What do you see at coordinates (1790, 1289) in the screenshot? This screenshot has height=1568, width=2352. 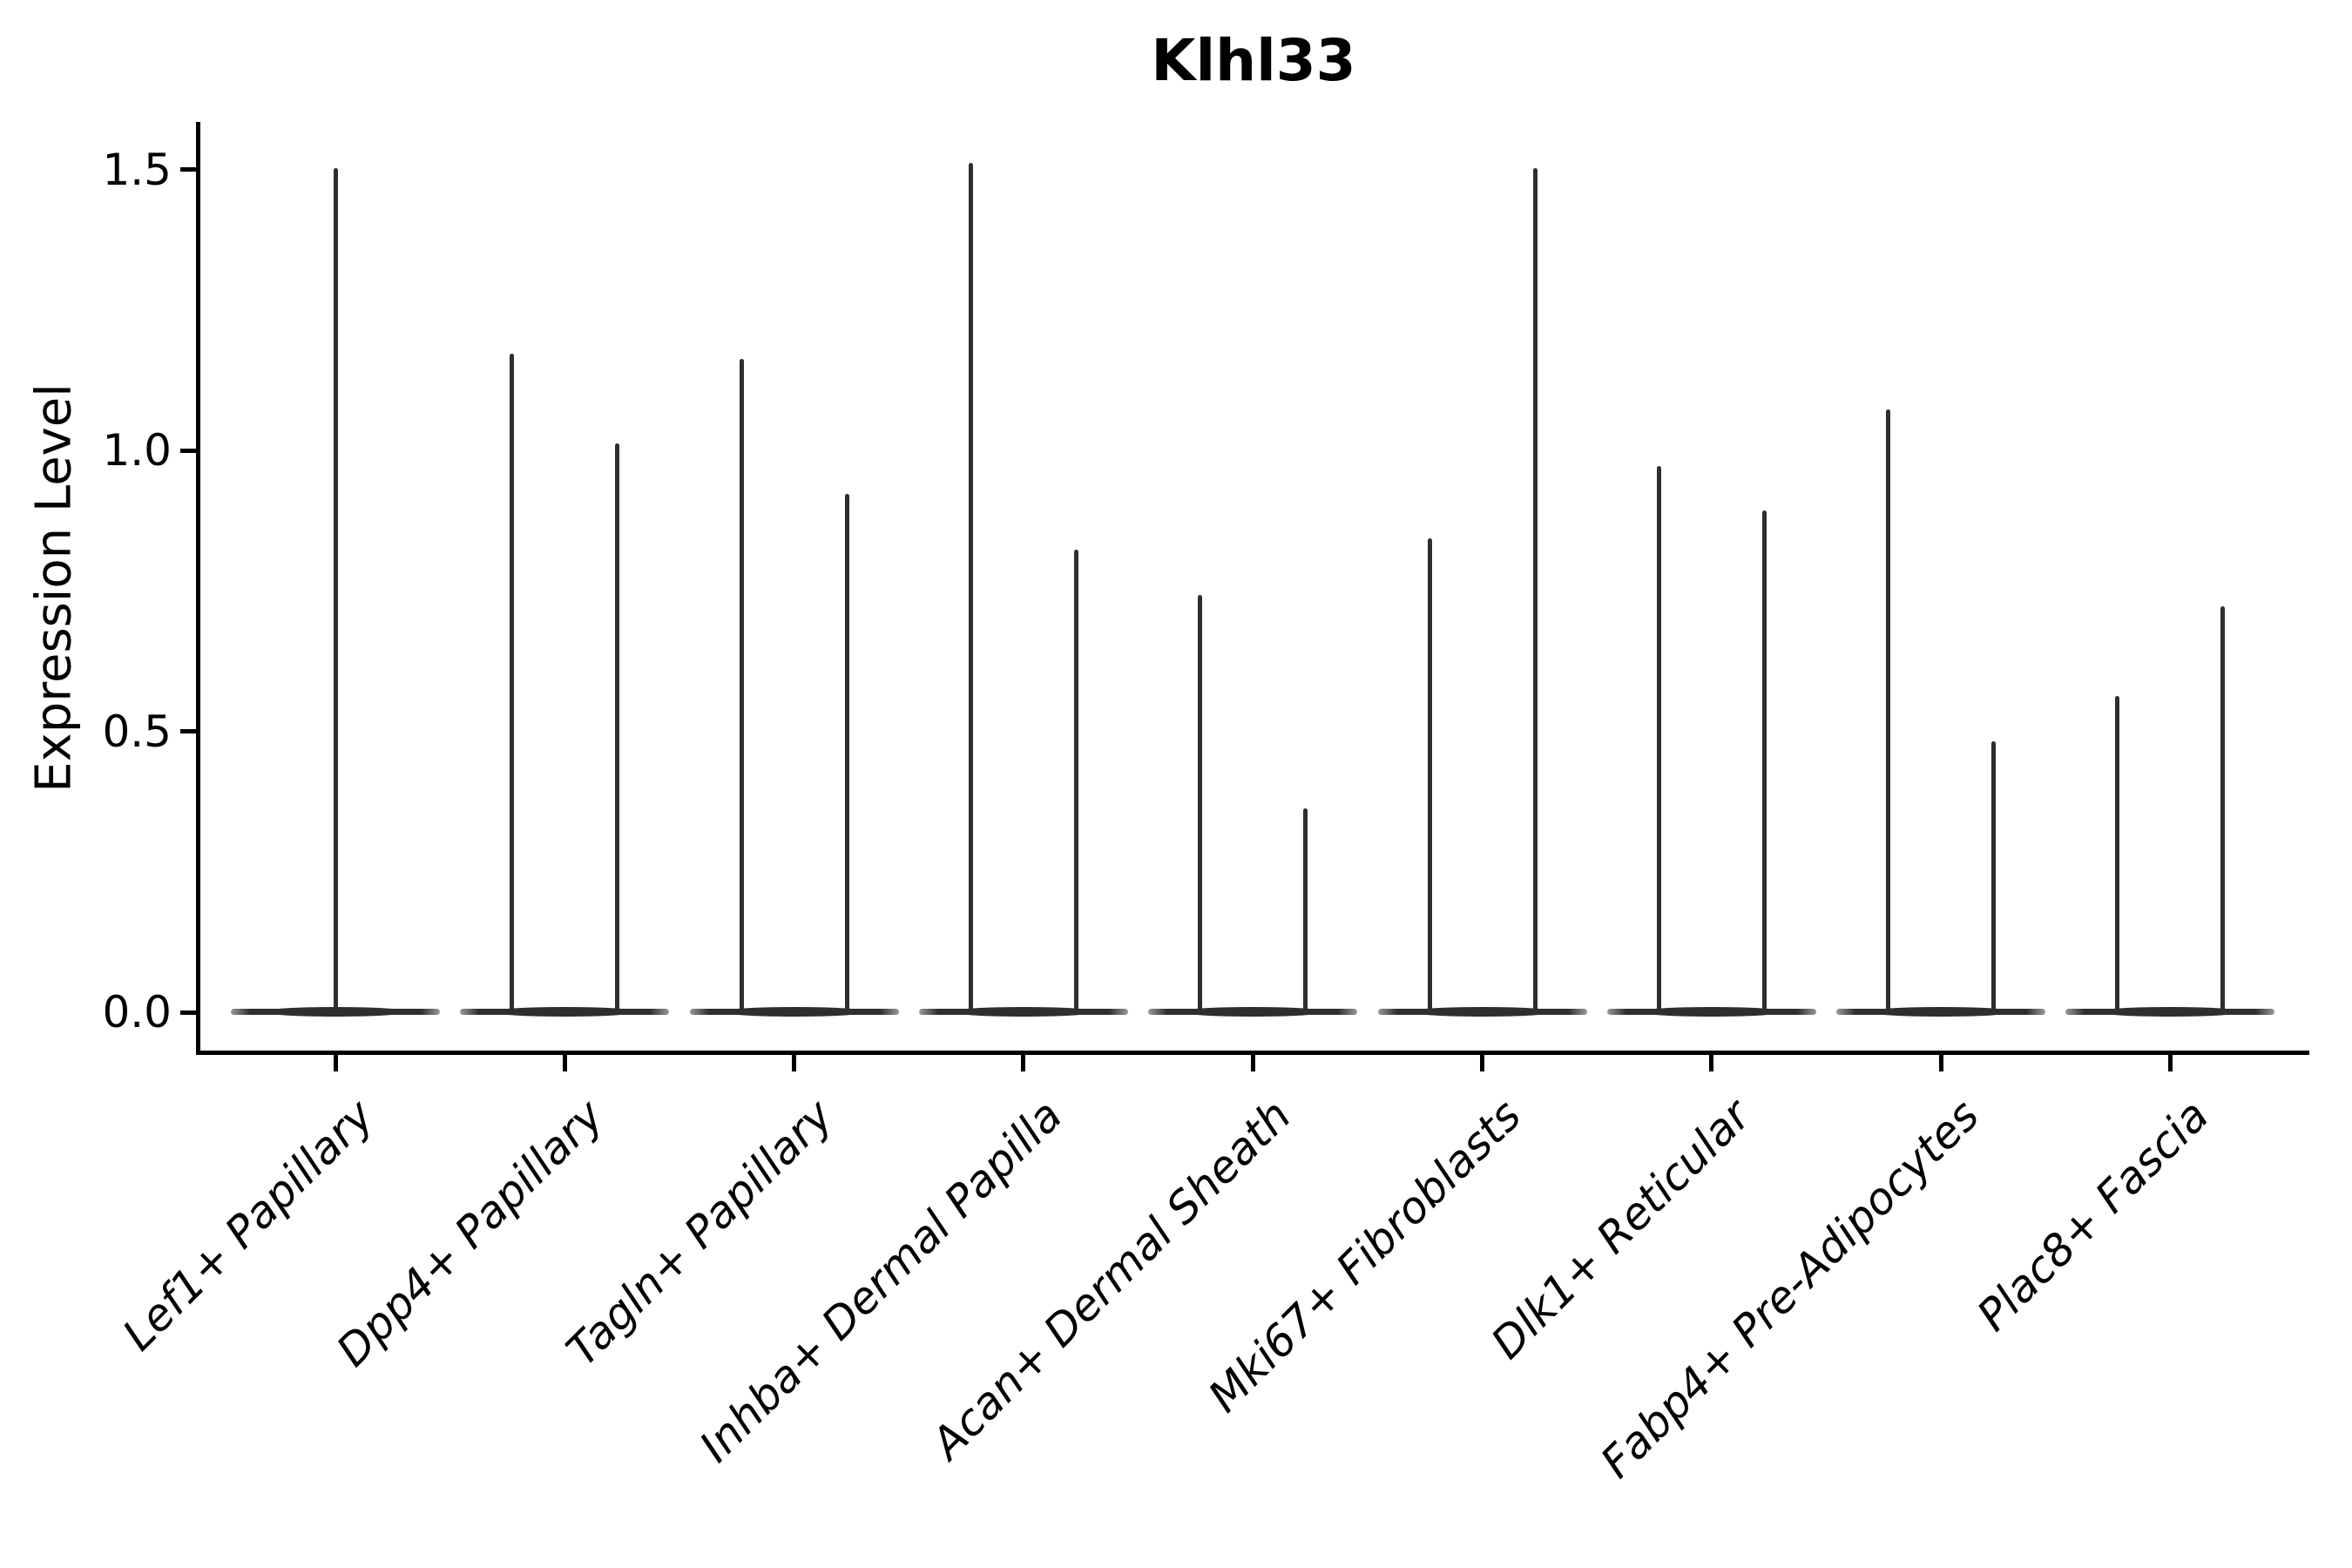 I see `x-tick-label: Fabp4+ Pre-Adipocytes` at bounding box center [1790, 1289].